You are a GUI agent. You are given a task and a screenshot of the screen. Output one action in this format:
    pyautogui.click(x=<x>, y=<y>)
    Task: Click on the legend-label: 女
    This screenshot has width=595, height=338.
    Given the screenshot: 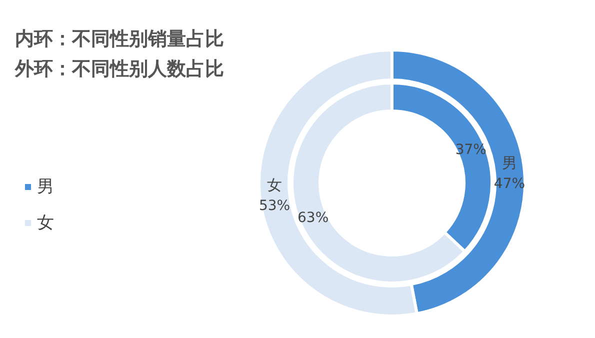 What is the action you would take?
    pyautogui.click(x=45, y=223)
    